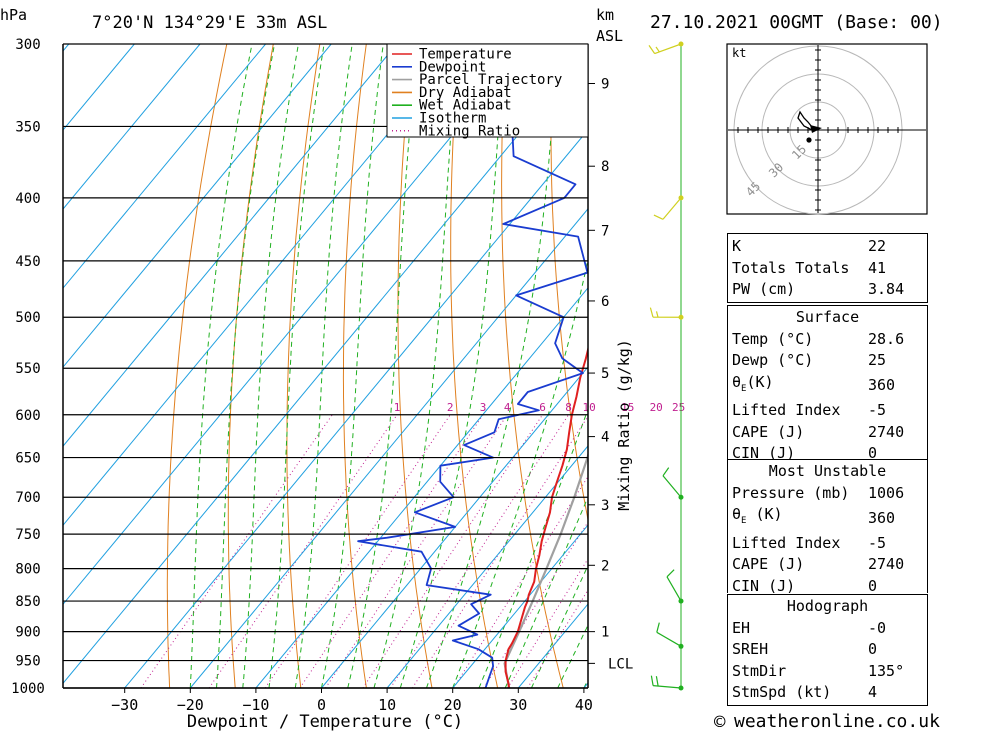  What do you see at coordinates (877, 360) in the screenshot?
I see `surface-dewp-value: 25` at bounding box center [877, 360].